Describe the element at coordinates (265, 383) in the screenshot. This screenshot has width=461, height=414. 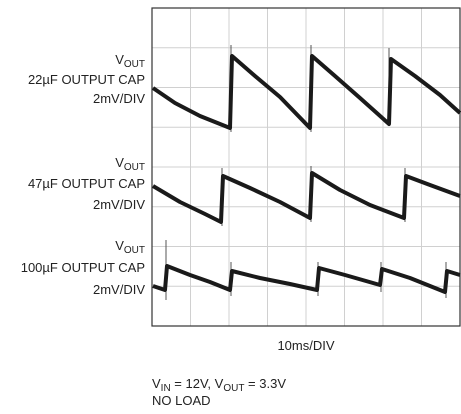
I see `condition-text: = 3.3V` at that location.